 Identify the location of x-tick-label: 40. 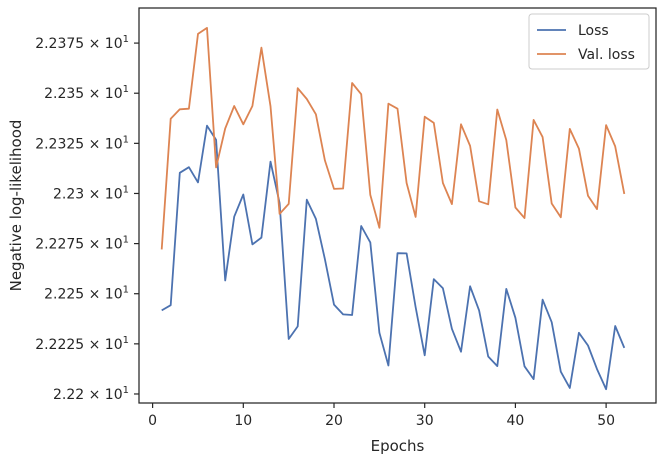
(515, 421).